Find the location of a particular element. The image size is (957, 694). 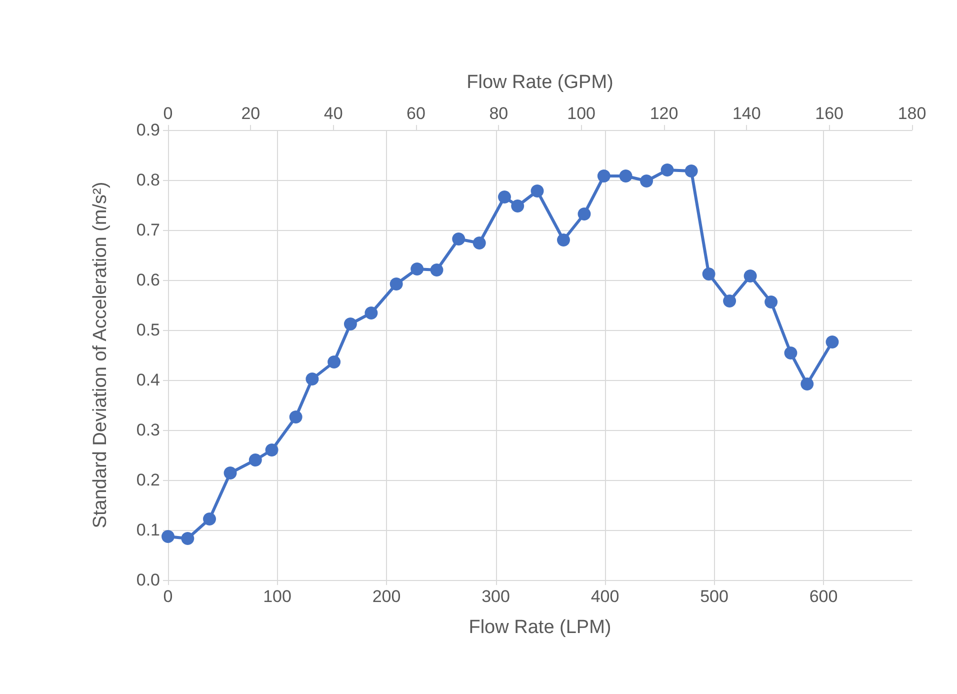

y-tick-label: 0.2 is located at coordinates (148, 480).